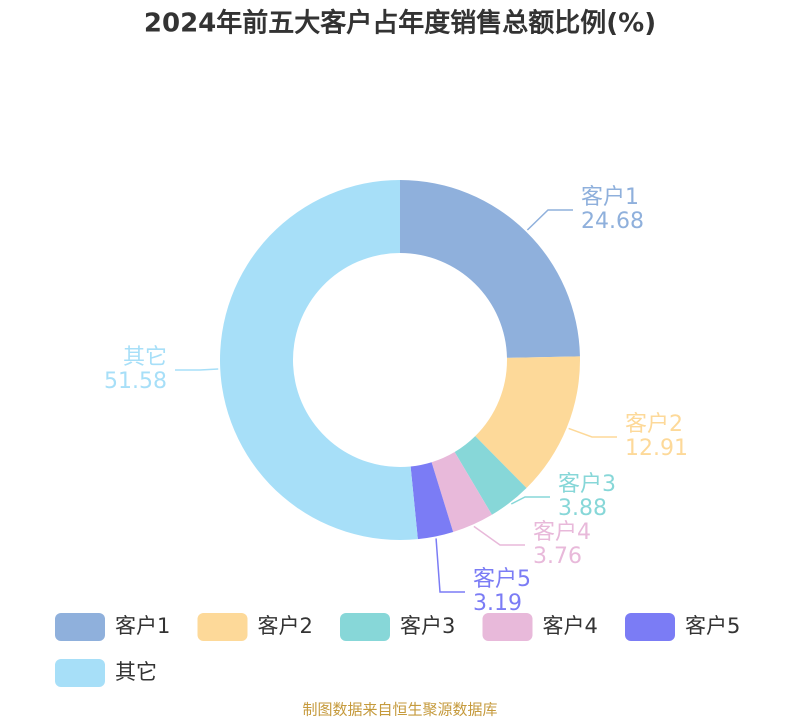 The width and height of the screenshot is (800, 720). What do you see at coordinates (570, 626) in the screenshot?
I see `legend-label: 客户4` at bounding box center [570, 626].